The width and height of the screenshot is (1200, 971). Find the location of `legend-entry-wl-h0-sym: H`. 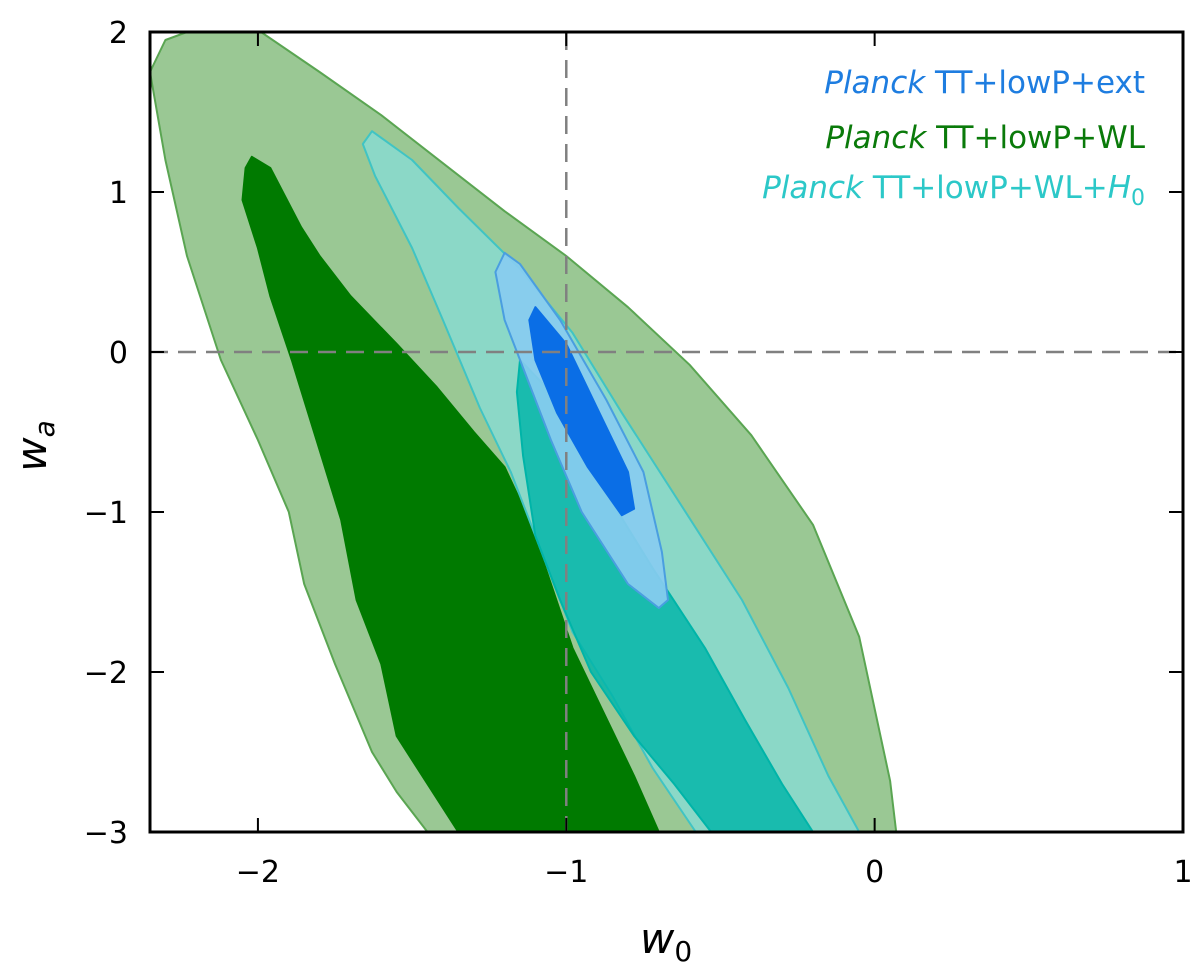

legend-entry-wl-h0-sym: H is located at coordinates (1119, 188).